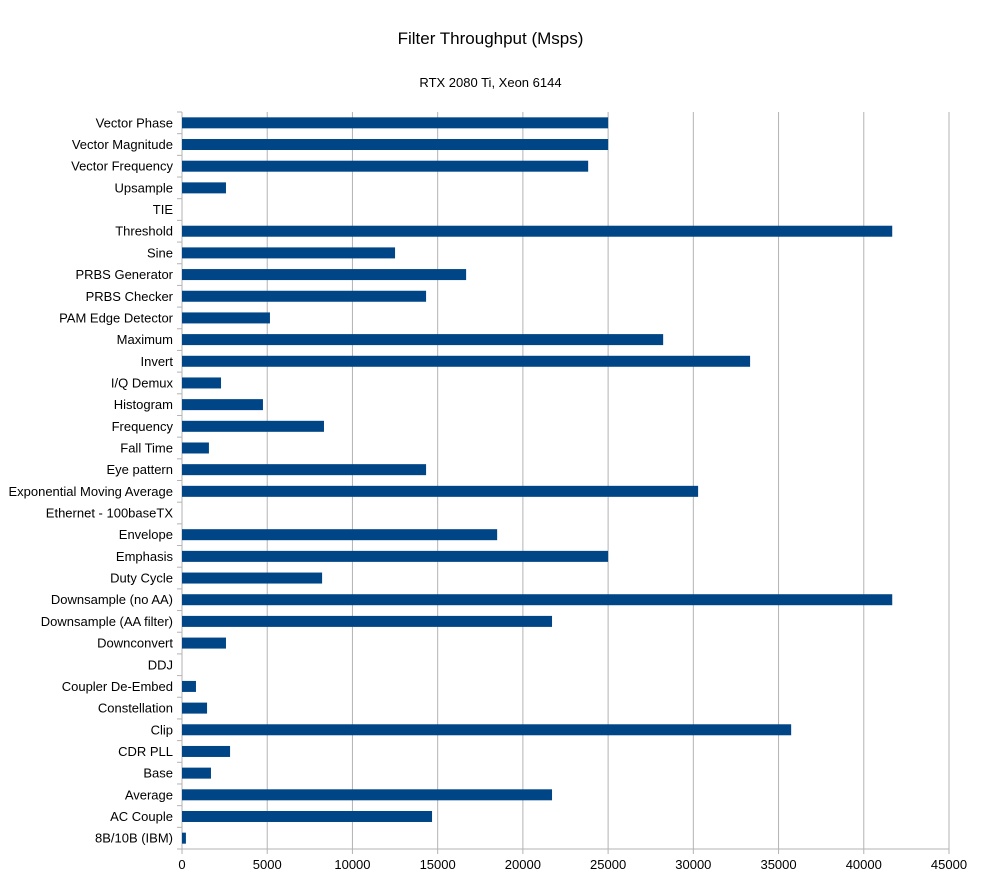 This screenshot has height=894, width=981. I want to click on y-tick-label: PRBS Generator, so click(124, 274).